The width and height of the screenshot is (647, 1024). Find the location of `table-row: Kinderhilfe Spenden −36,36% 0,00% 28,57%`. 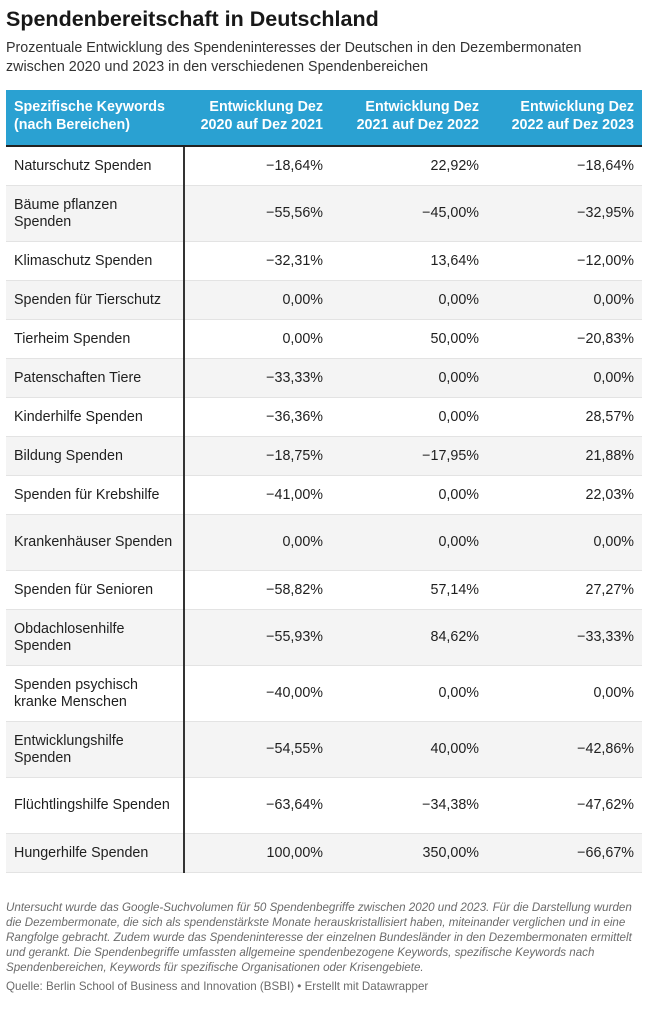

table-row: Kinderhilfe Spenden −36,36% 0,00% 28,57% is located at coordinates (324, 417).